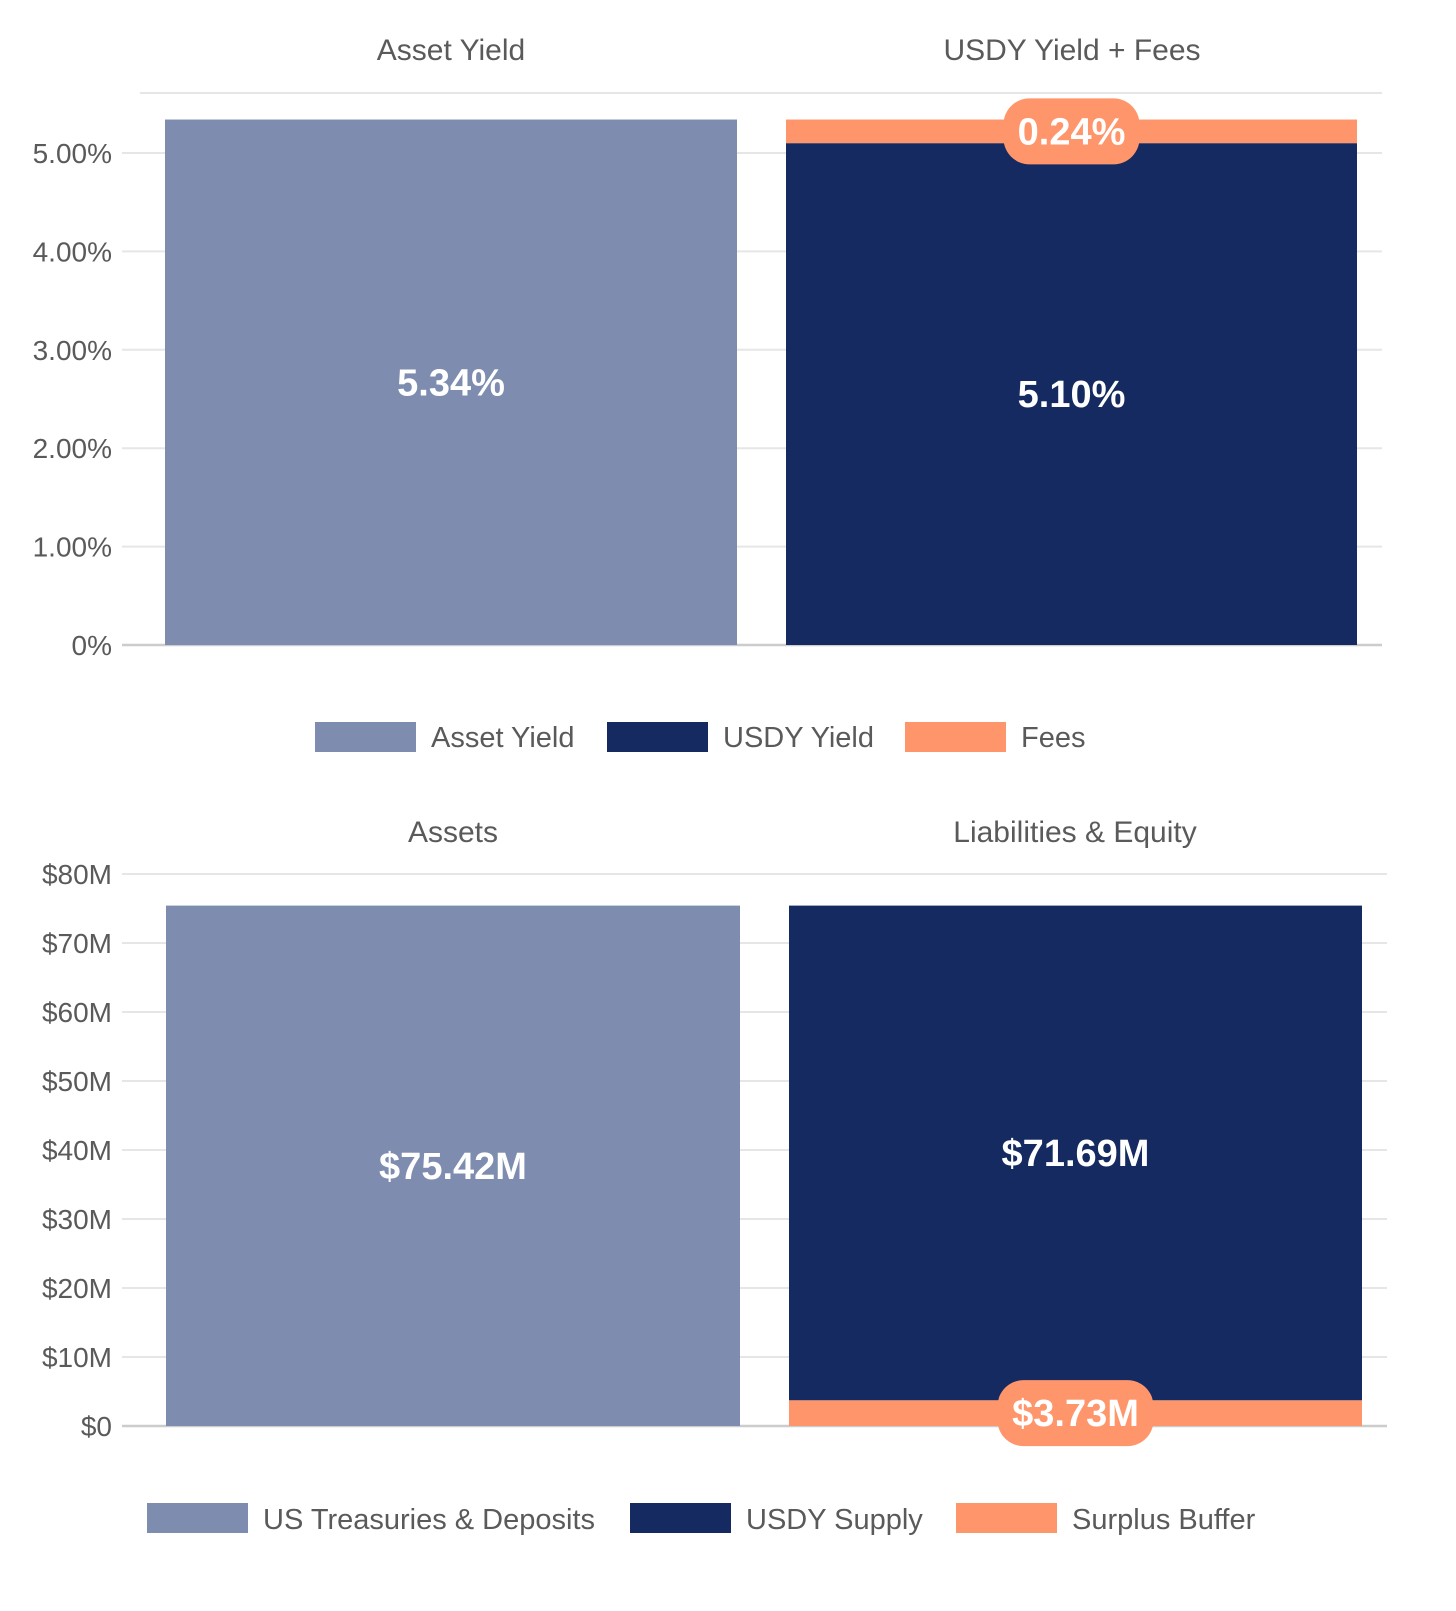 The image size is (1456, 1611). I want to click on y-tick-label: $30M, so click(77, 1219).